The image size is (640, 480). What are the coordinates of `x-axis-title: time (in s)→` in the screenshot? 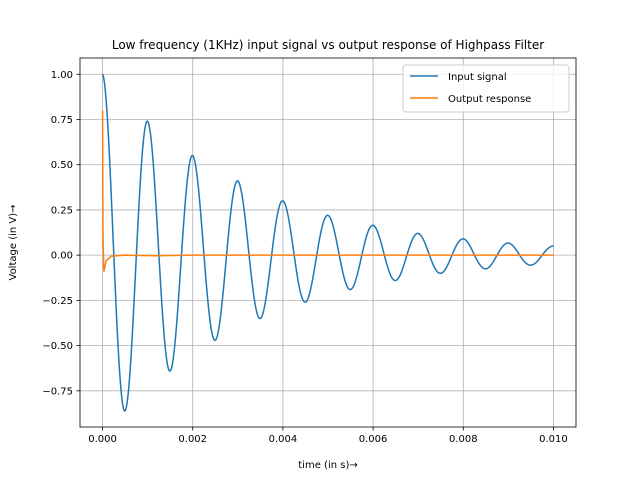 It's located at (327, 465).